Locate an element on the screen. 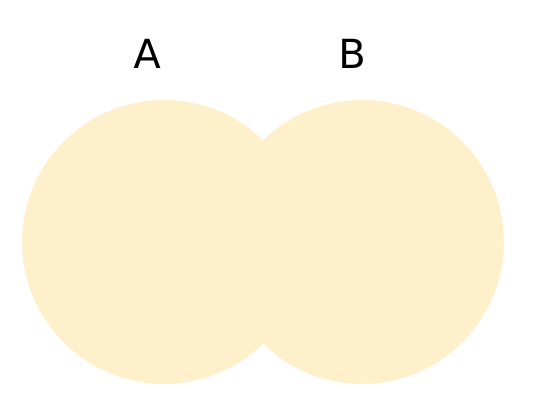 The image size is (550, 412). set-a-label: A is located at coordinates (147, 55).